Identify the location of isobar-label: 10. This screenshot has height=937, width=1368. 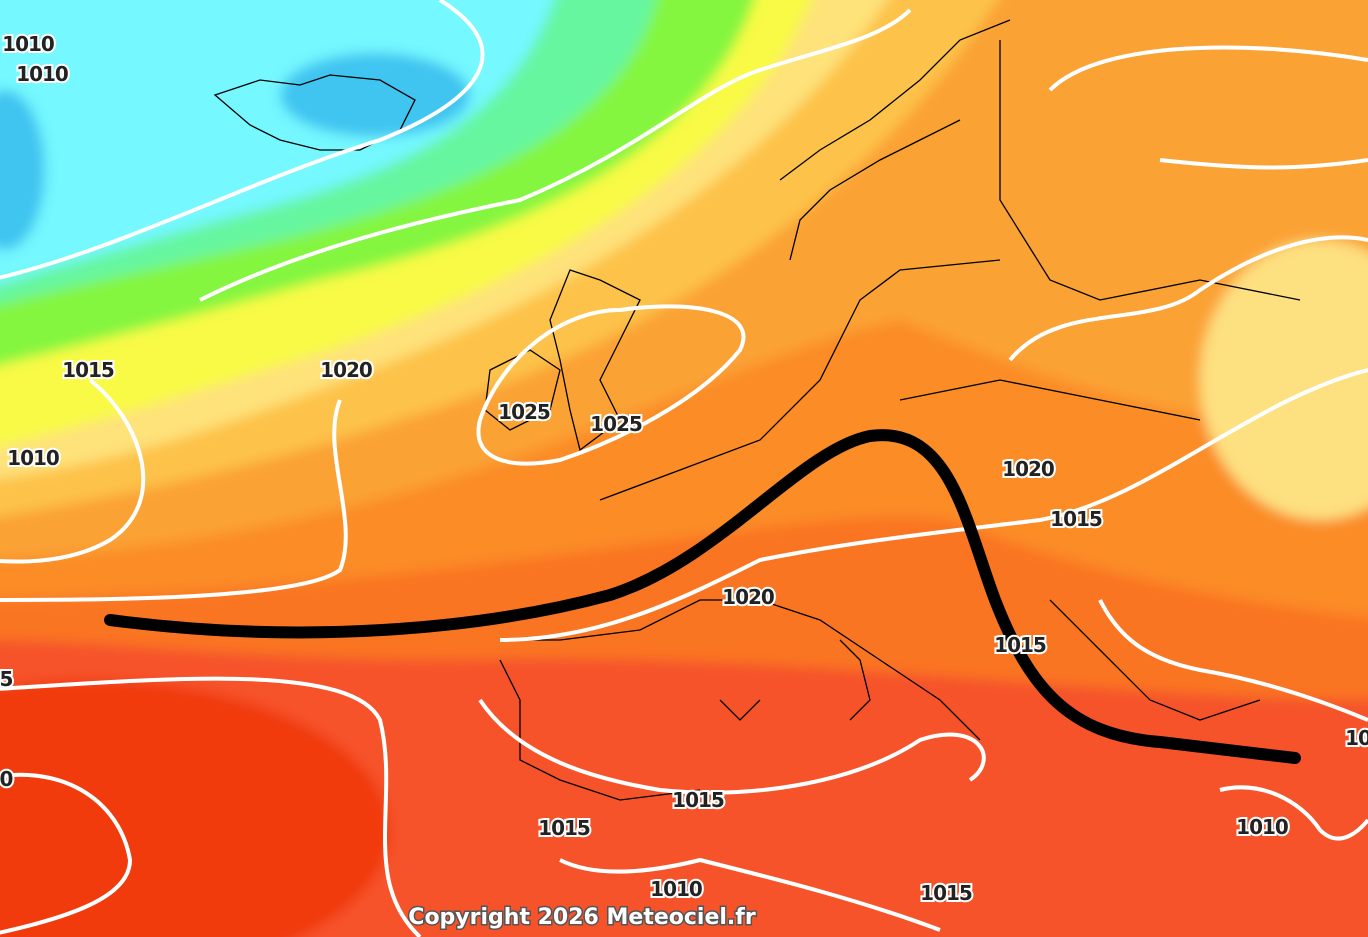
(1356, 738).